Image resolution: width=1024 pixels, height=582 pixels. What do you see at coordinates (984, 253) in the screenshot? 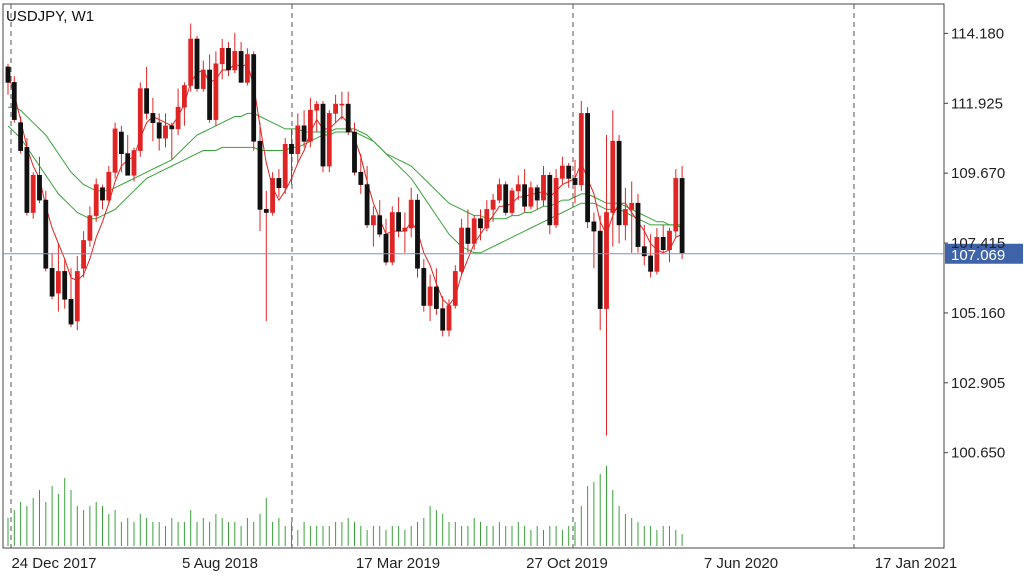
I see `current-price-label: 107.069` at bounding box center [984, 253].